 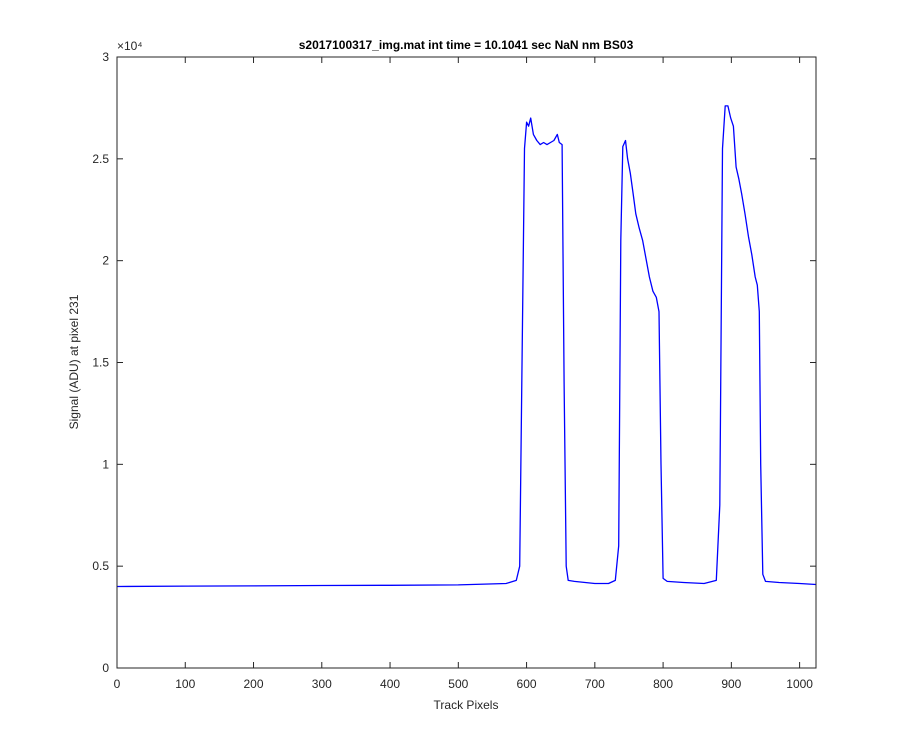 I want to click on x-tick-label: 200, so click(x=254, y=684).